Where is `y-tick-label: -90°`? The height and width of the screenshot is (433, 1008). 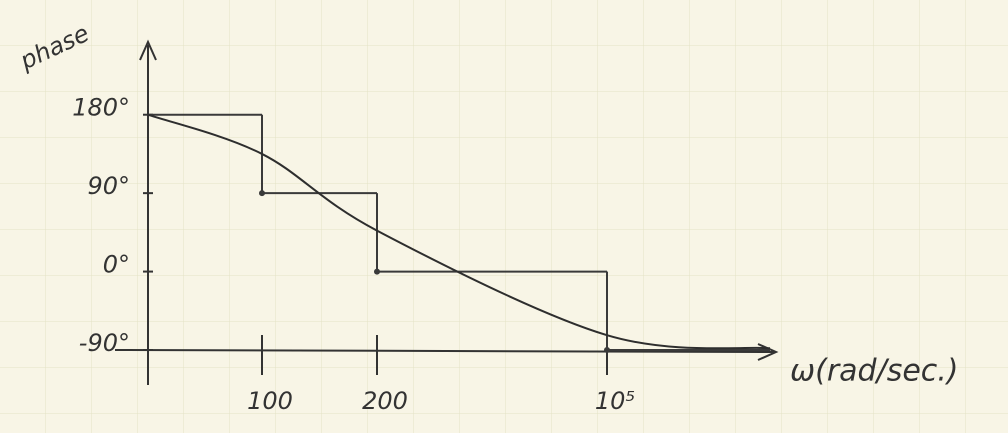
y-tick-label: -90° is located at coordinates (104, 343).